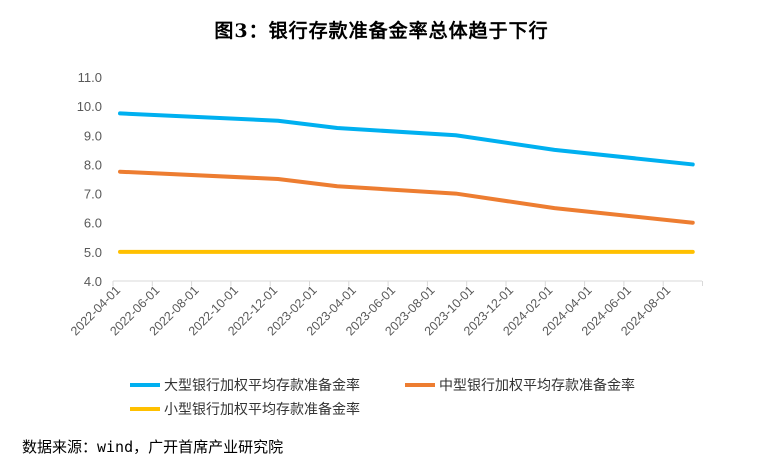 The width and height of the screenshot is (763, 465). Describe the element at coordinates (93, 194) in the screenshot. I see `y-tick-label: 7.0` at that location.